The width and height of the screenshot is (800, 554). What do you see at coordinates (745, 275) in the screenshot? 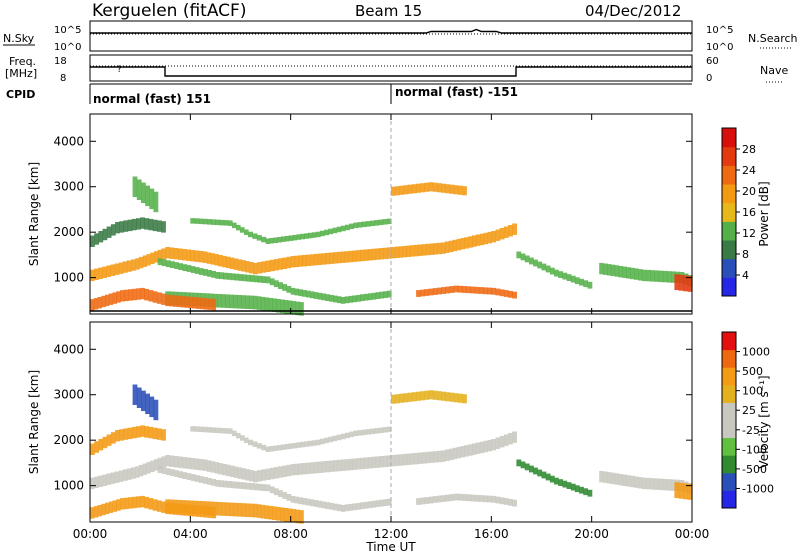
I see `colorbar-tick-label: 4` at bounding box center [745, 275].